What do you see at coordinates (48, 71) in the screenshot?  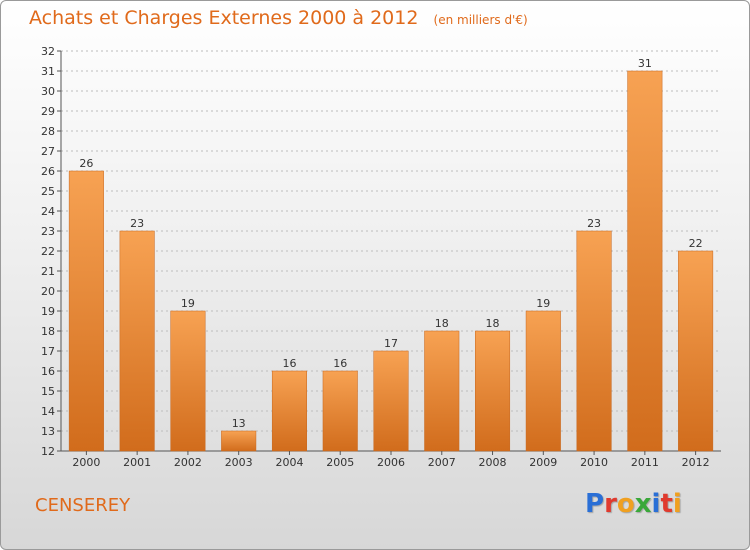 I see `y-tick-label: 31` at bounding box center [48, 71].